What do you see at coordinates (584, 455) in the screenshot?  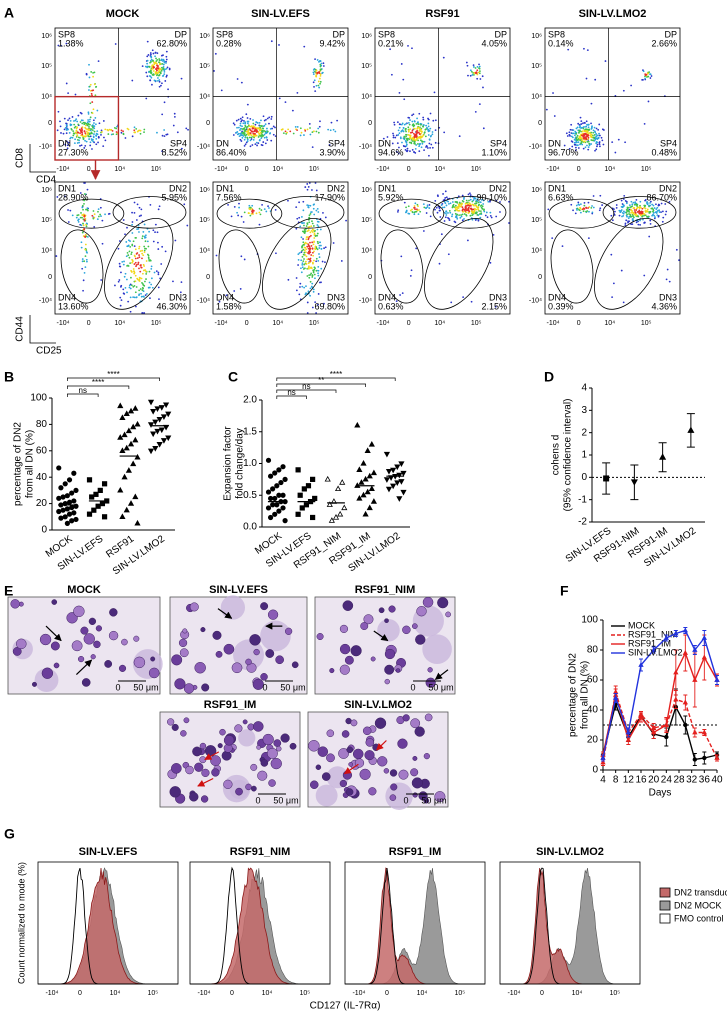 I see `y-tick-label: 1` at bounding box center [584, 455].